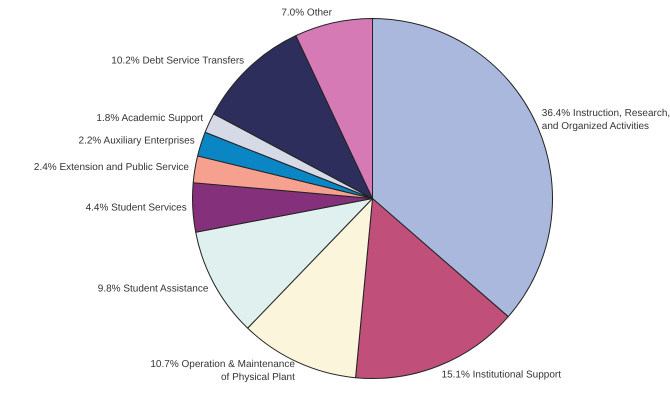  I want to click on slice-label: 15.1% Institutional Support, so click(502, 374).